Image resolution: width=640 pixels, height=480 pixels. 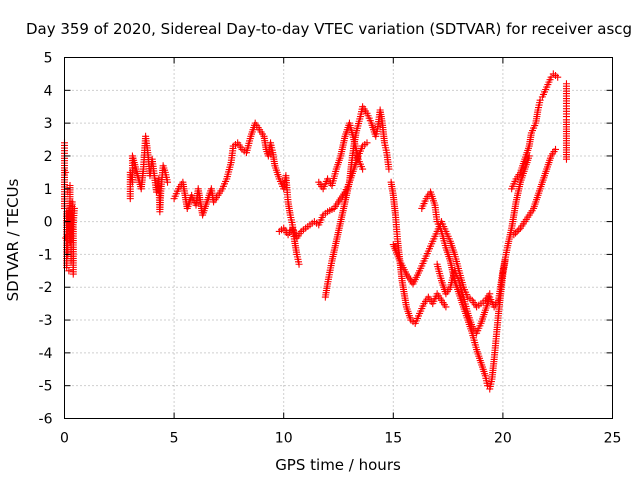 What do you see at coordinates (46, 387) in the screenshot?
I see `y-tick-label: -5` at bounding box center [46, 387].